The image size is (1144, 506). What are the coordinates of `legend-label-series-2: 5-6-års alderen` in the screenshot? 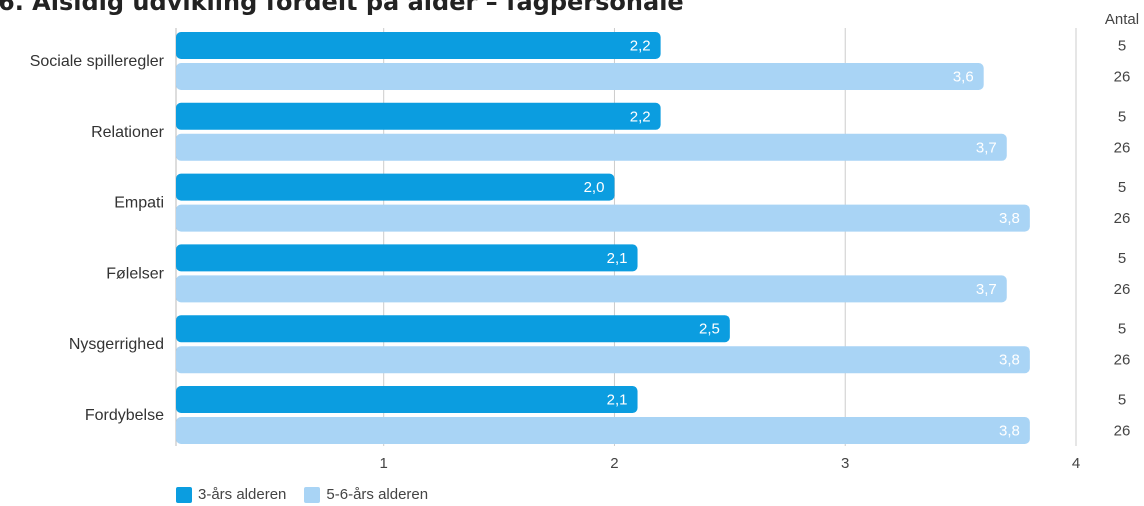 It's located at (377, 494).